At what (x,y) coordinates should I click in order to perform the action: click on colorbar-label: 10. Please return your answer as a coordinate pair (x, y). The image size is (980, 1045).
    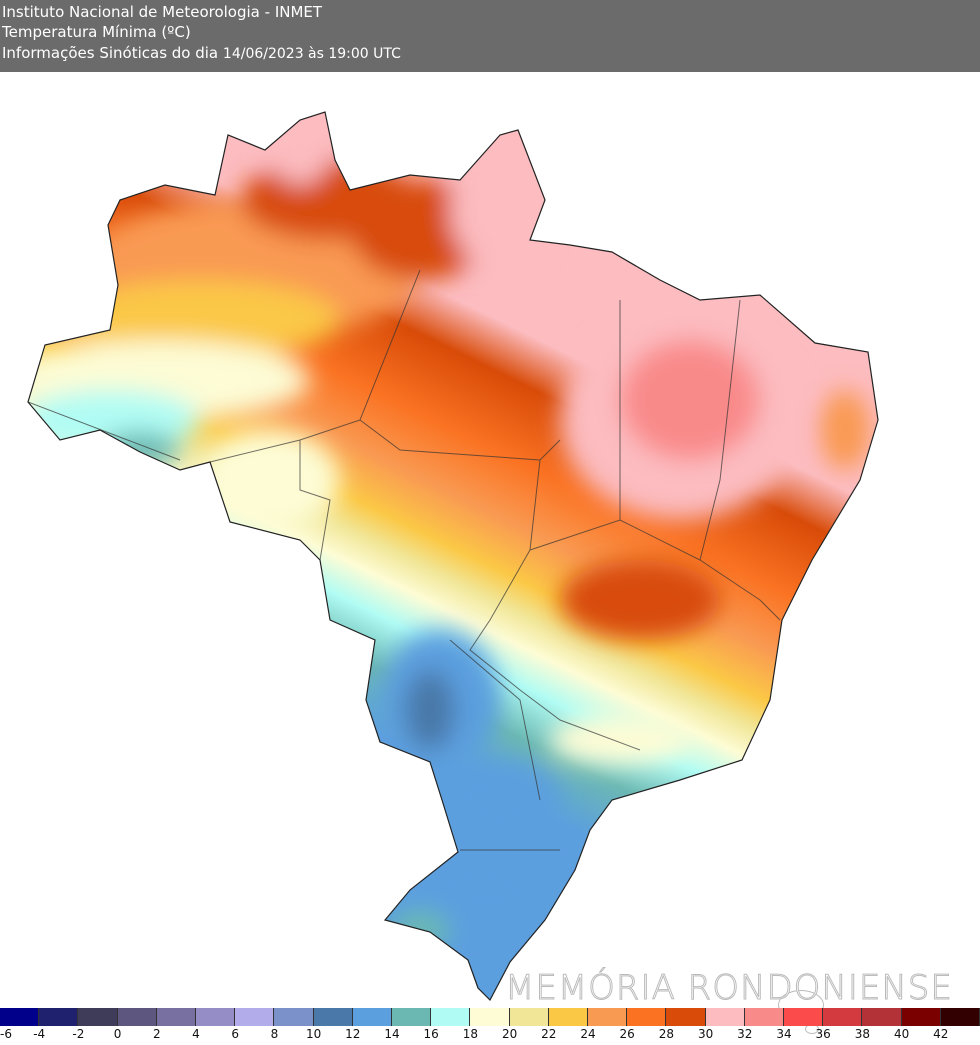
    Looking at the image, I should click on (313, 1034).